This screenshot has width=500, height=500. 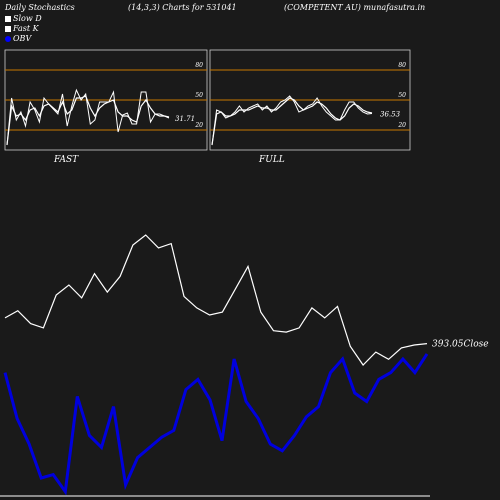 What do you see at coordinates (185, 119) in the screenshot?
I see `last-value-label: 31.71` at bounding box center [185, 119].